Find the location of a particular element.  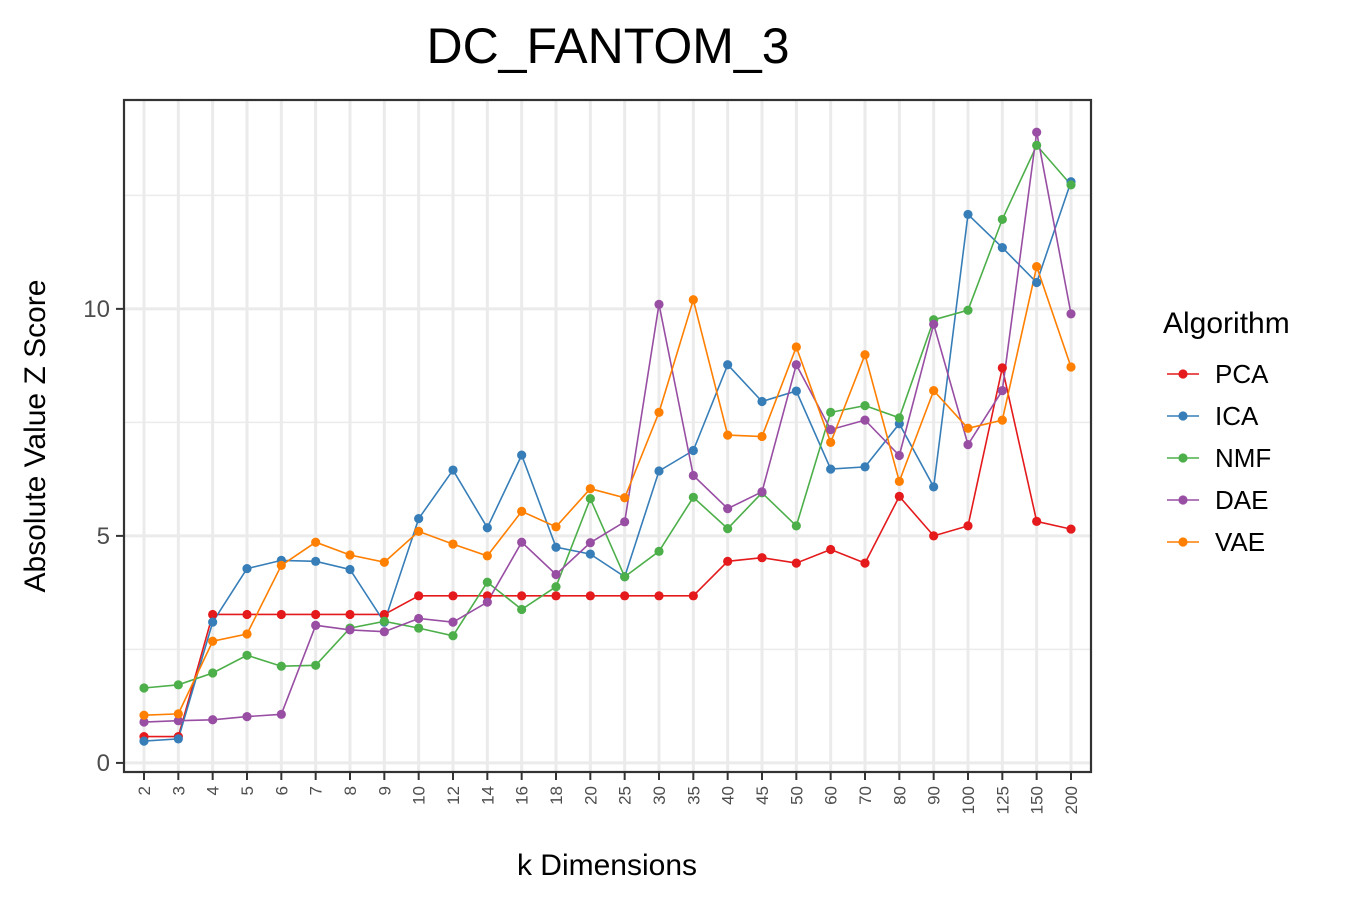

x-tick-label: 40 is located at coordinates (728, 795).